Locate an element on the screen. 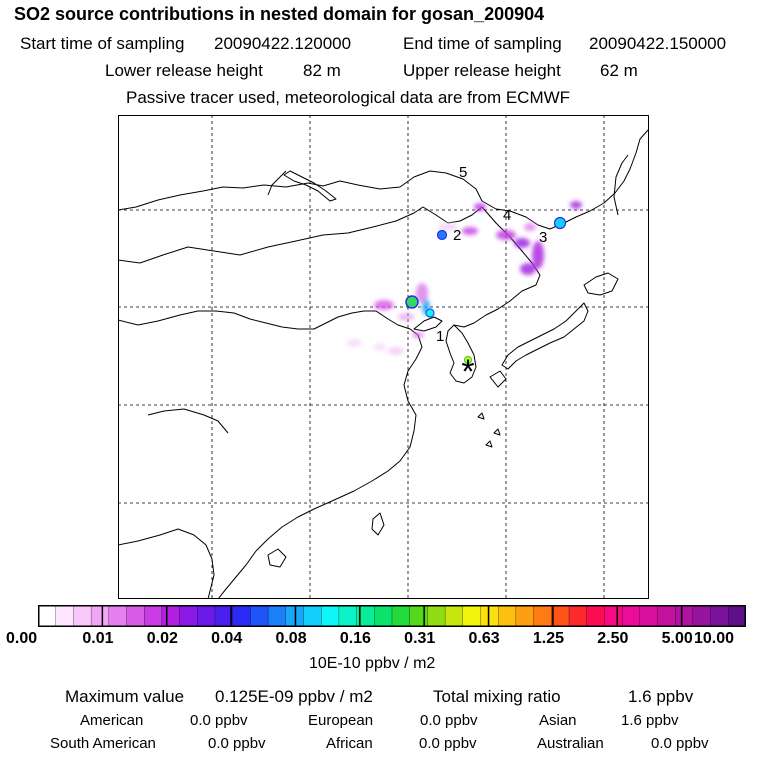 This screenshot has width=768, height=768. upper-height-label: Upper release height is located at coordinates (482, 70).